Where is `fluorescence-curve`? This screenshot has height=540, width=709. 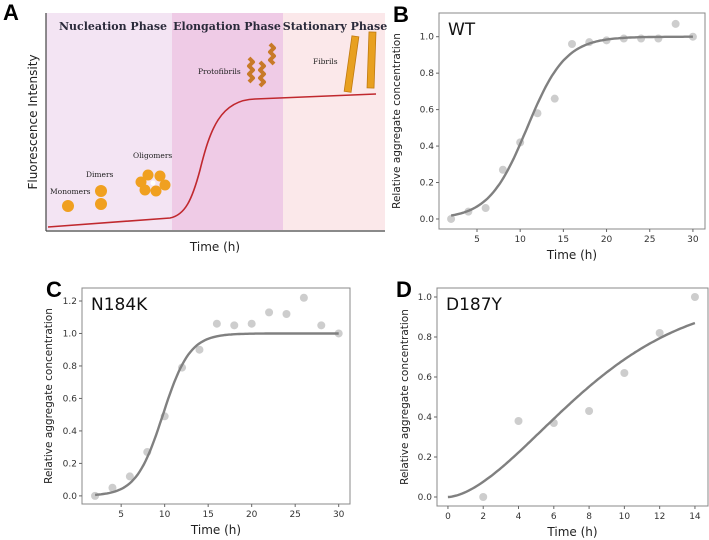
fluorescence-curve is located at coordinates (212, 160).